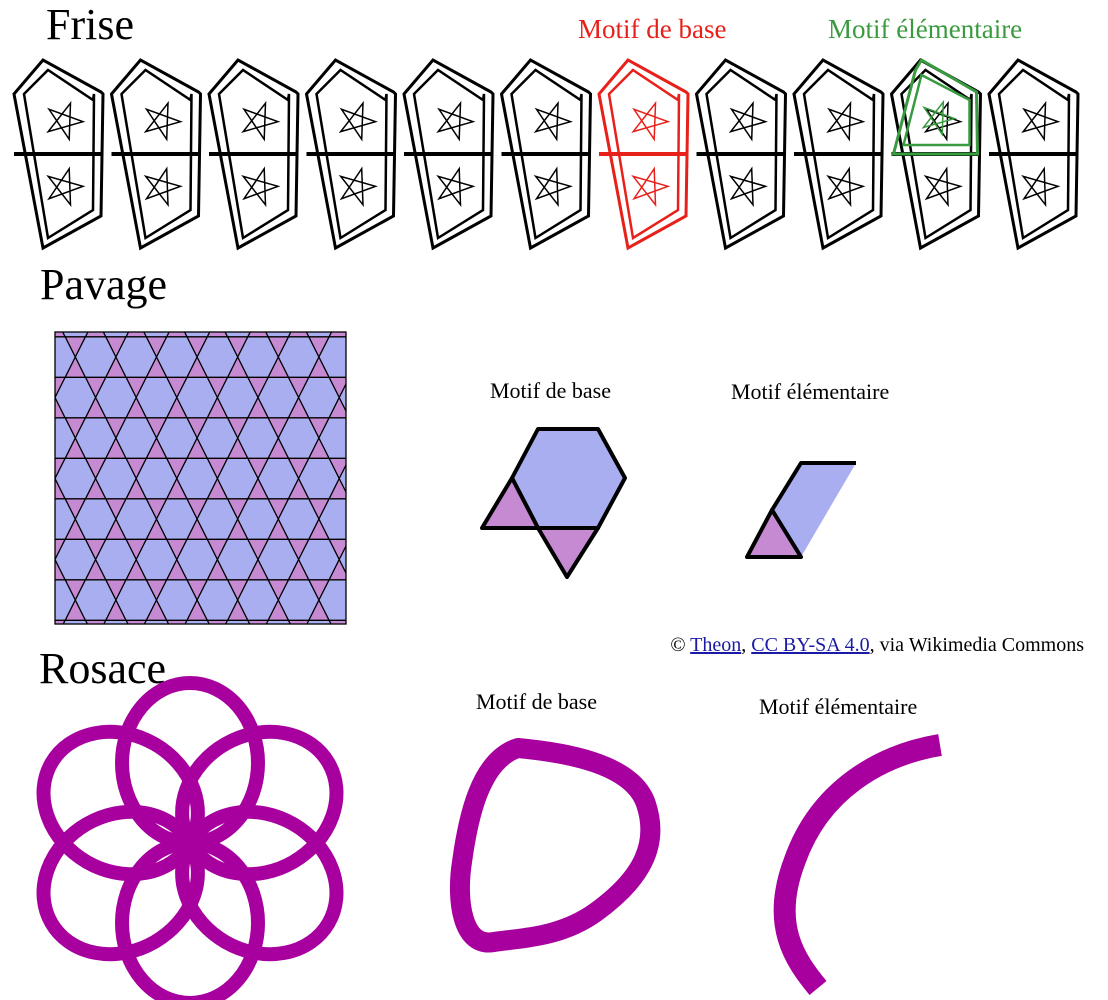 The width and height of the screenshot is (1108, 1000). Describe the element at coordinates (976, 645) in the screenshot. I see `attribution-suffix: , via Wikimedia Commons` at that location.